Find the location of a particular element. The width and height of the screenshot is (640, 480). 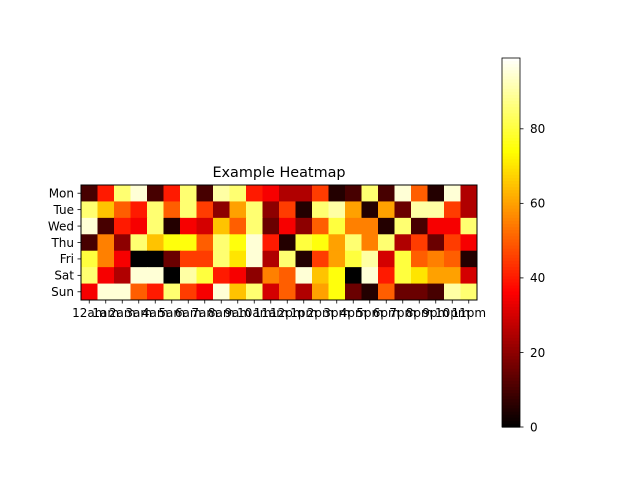

colorbar-tick-label: 40 is located at coordinates (537, 278).